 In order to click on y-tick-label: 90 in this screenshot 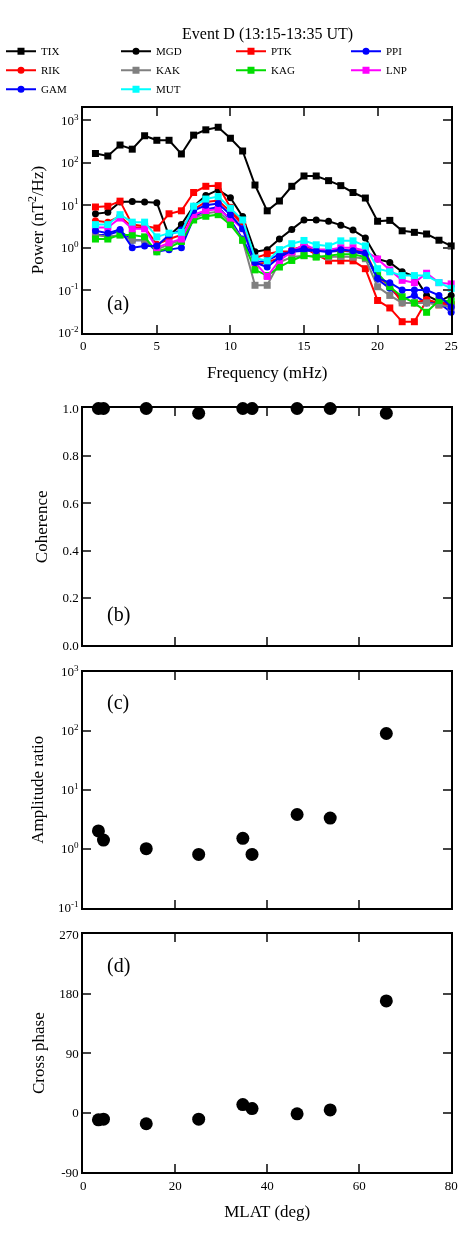, I will do `click(72, 1053)`.